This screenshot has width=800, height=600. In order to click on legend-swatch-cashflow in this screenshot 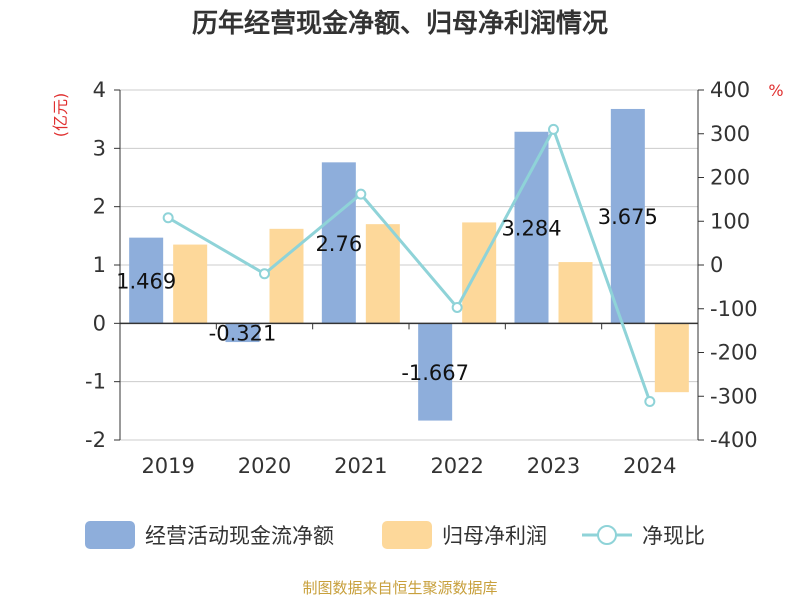, I will do `click(110, 535)`.